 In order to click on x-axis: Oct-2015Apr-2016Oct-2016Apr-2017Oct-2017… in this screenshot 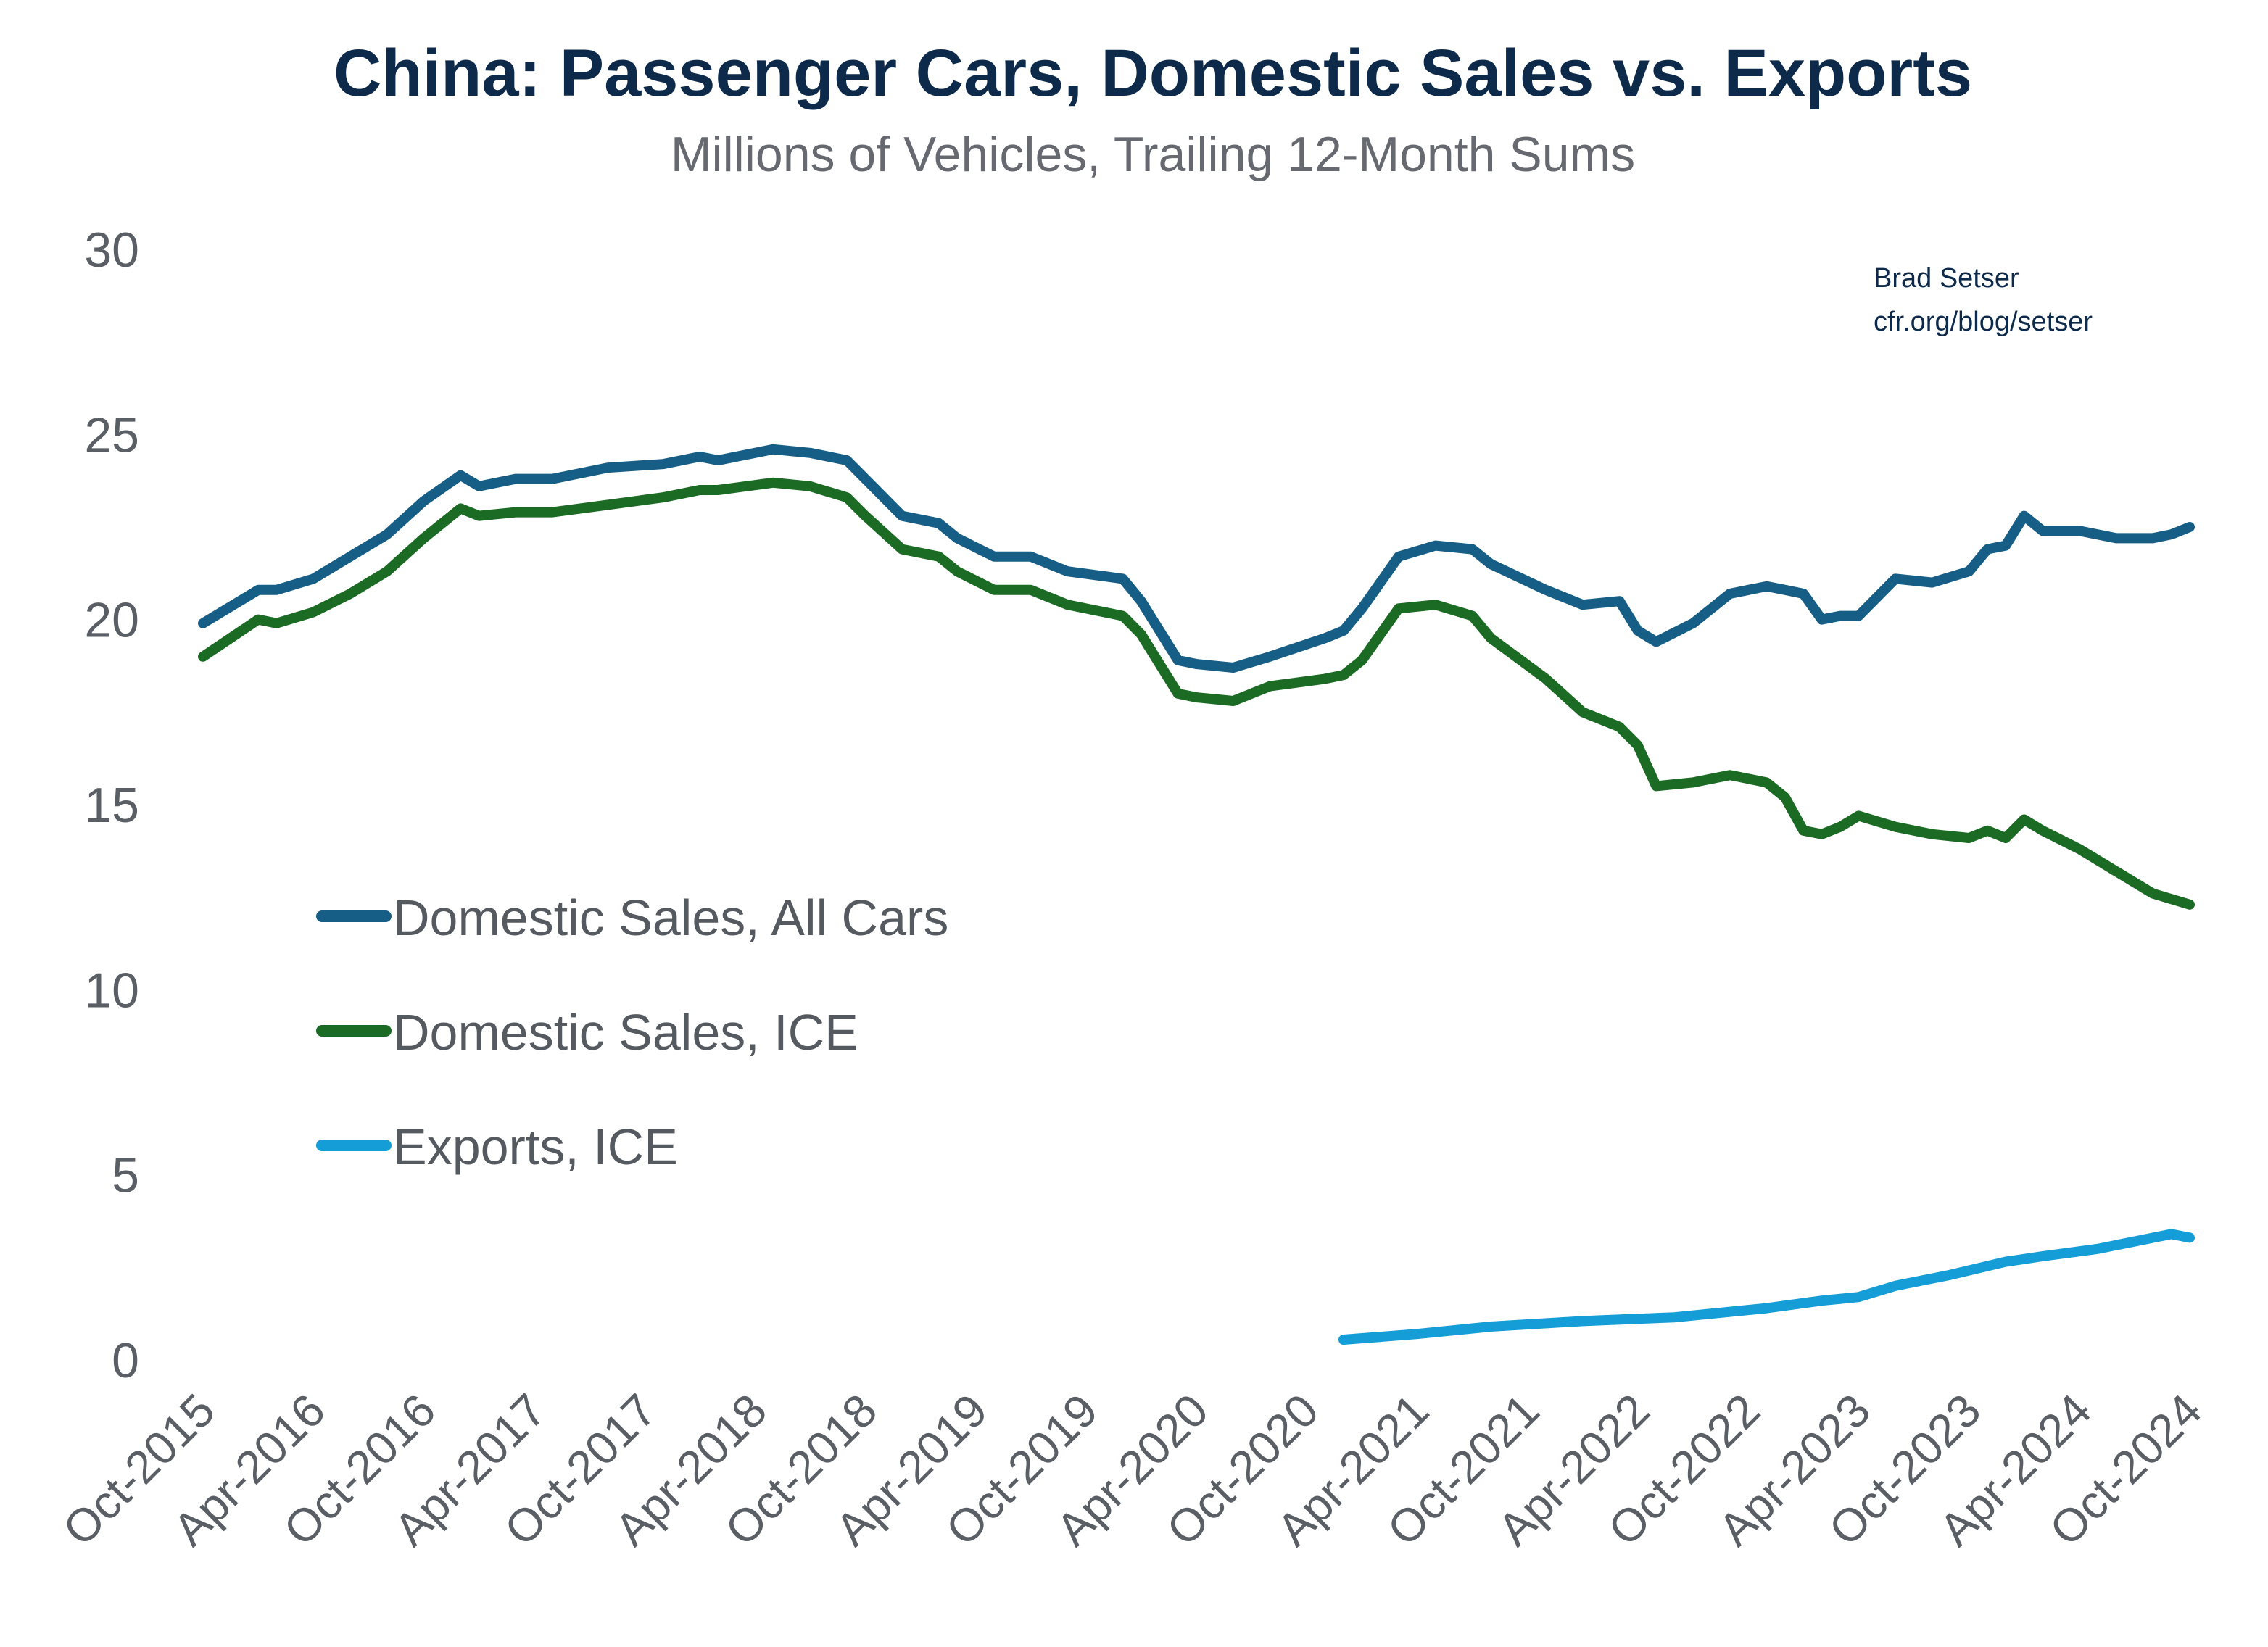, I will do `click(1132, 1470)`.